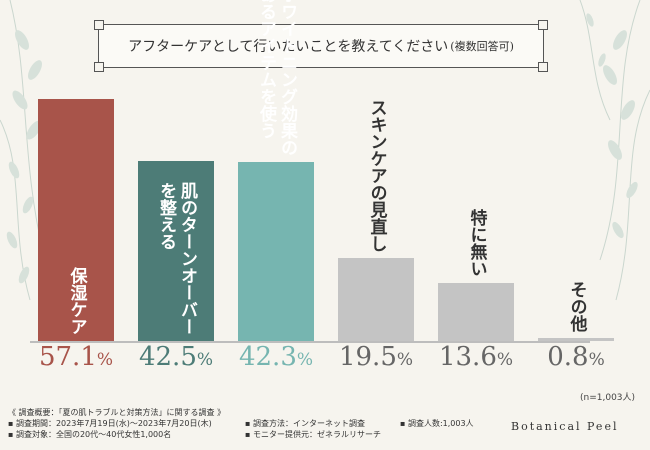 The image size is (650, 450). What do you see at coordinates (476, 243) in the screenshot?
I see `bar-label: 特に無い` at bounding box center [476, 243].